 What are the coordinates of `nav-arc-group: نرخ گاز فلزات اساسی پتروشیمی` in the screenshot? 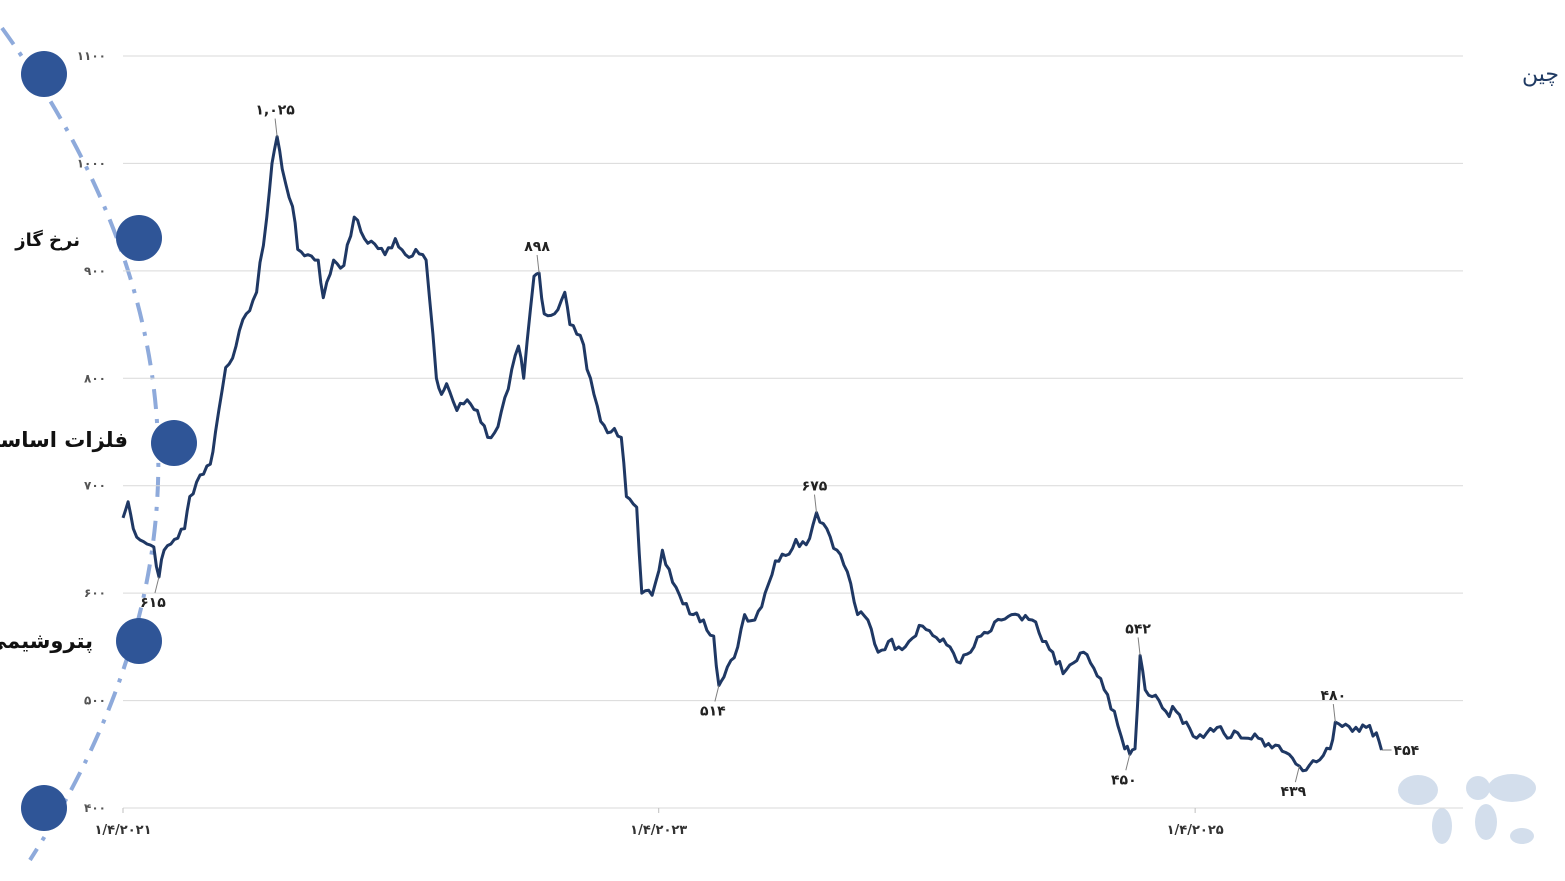 It's located at (98, 444).